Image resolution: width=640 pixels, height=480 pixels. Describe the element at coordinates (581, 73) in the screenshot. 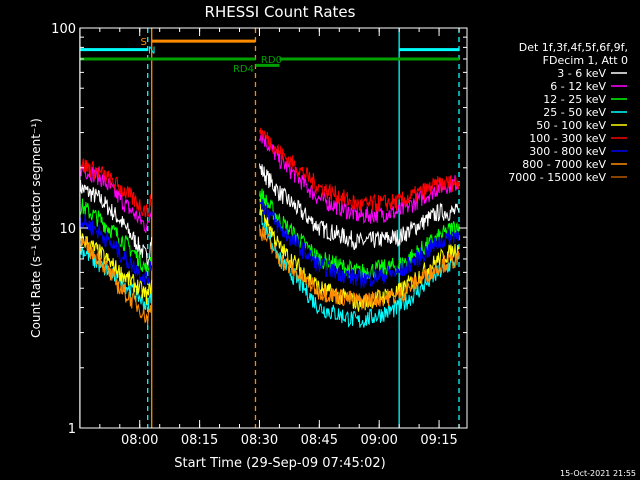

I see `legend-label-0: 3 - 6 keV` at that location.